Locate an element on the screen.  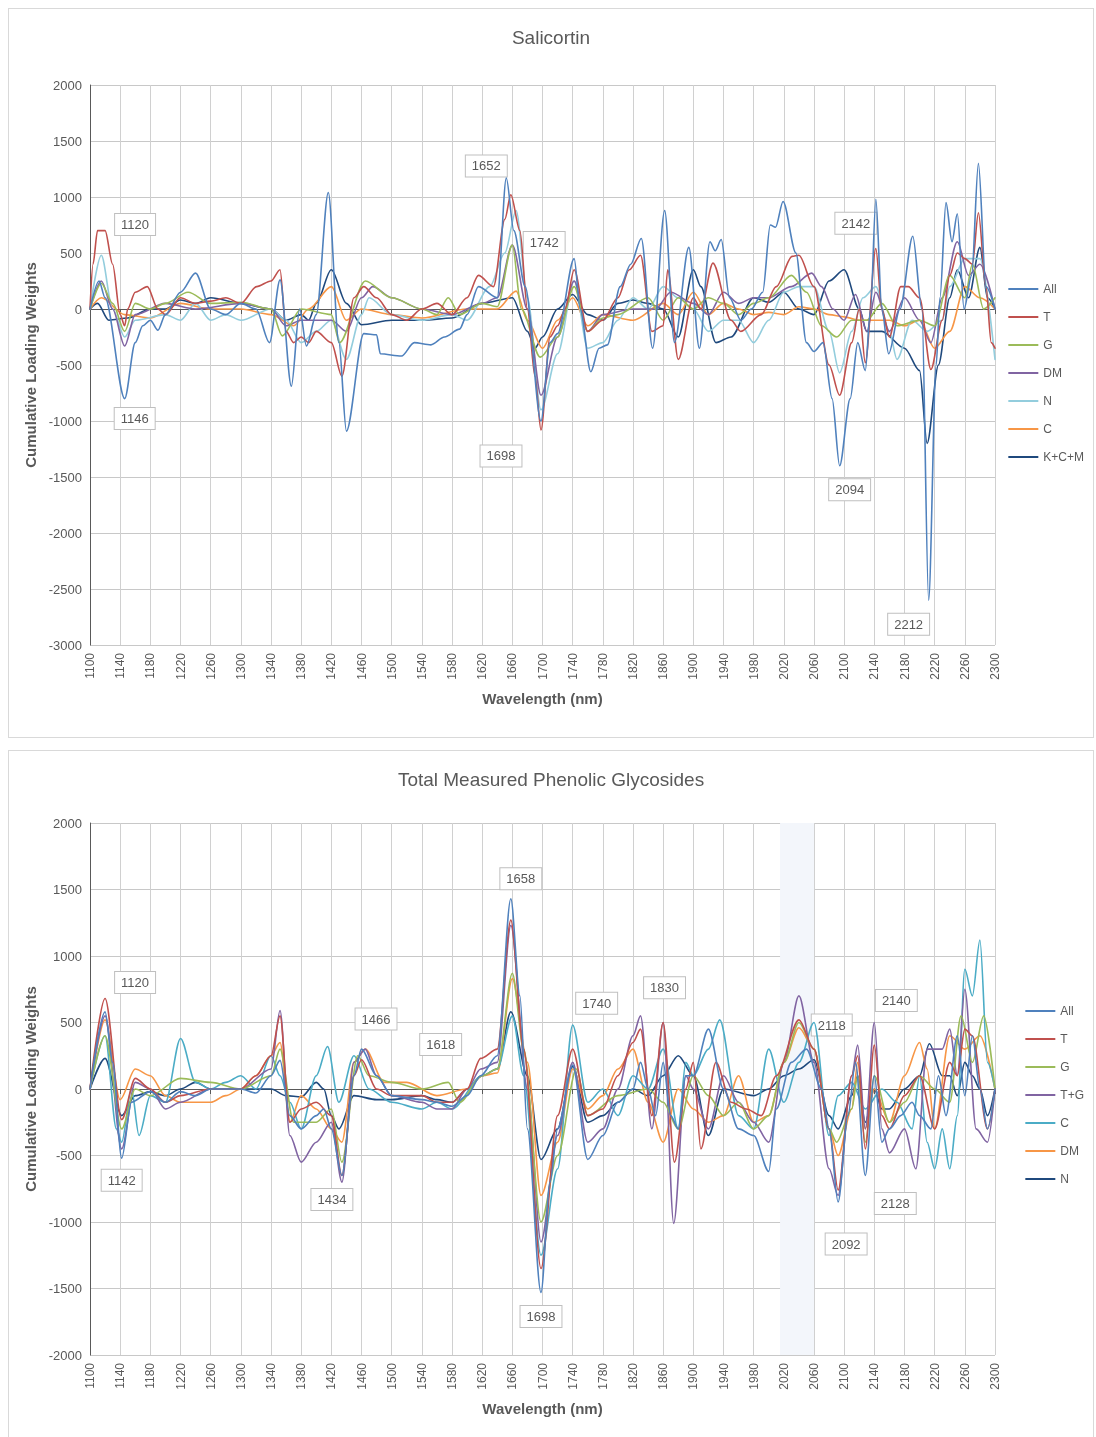
annotation: 1658 is located at coordinates (521, 879).